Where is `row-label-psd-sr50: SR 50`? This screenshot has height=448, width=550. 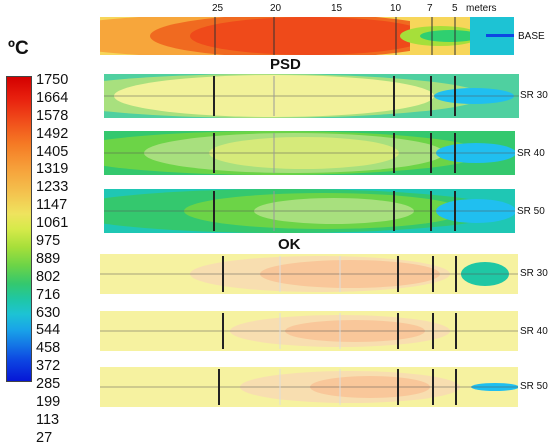 row-label-psd-sr50: SR 50 is located at coordinates (531, 211).